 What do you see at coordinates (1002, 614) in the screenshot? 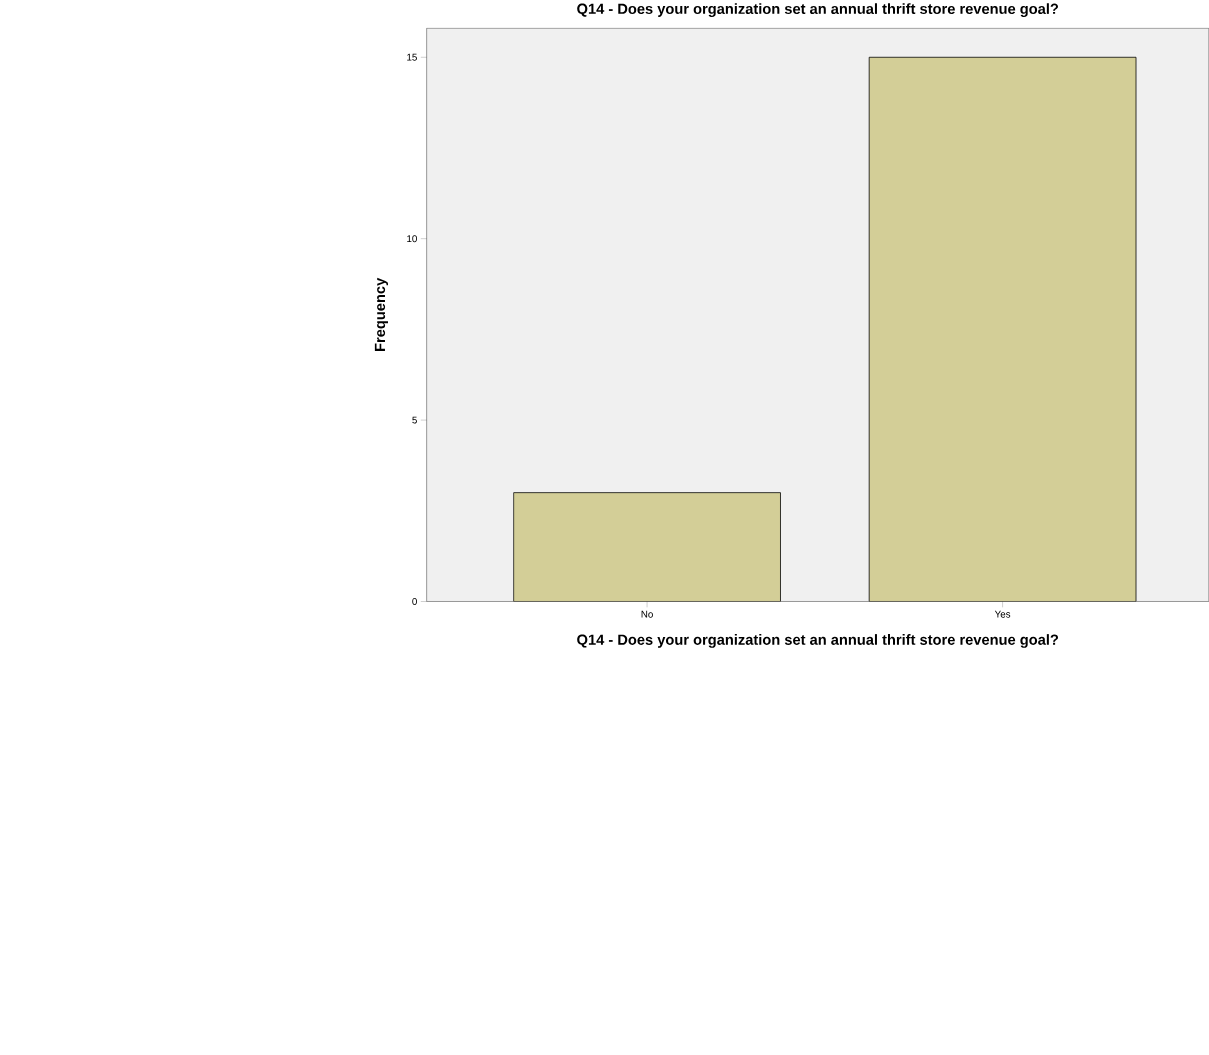
I see `x-tick-label: Yes` at bounding box center [1002, 614].